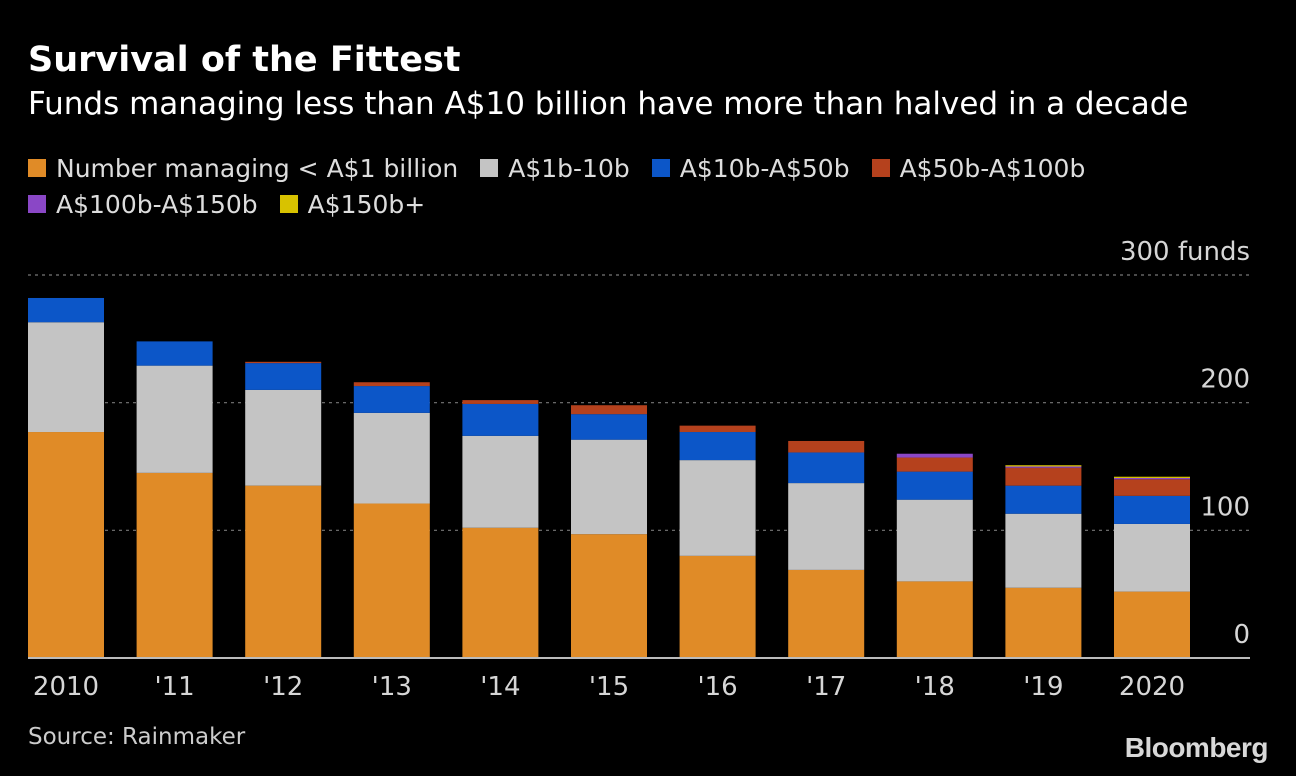 This screenshot has height=776, width=1296. What do you see at coordinates (392, 687) in the screenshot?
I see `x-tick-label: '13` at bounding box center [392, 687].